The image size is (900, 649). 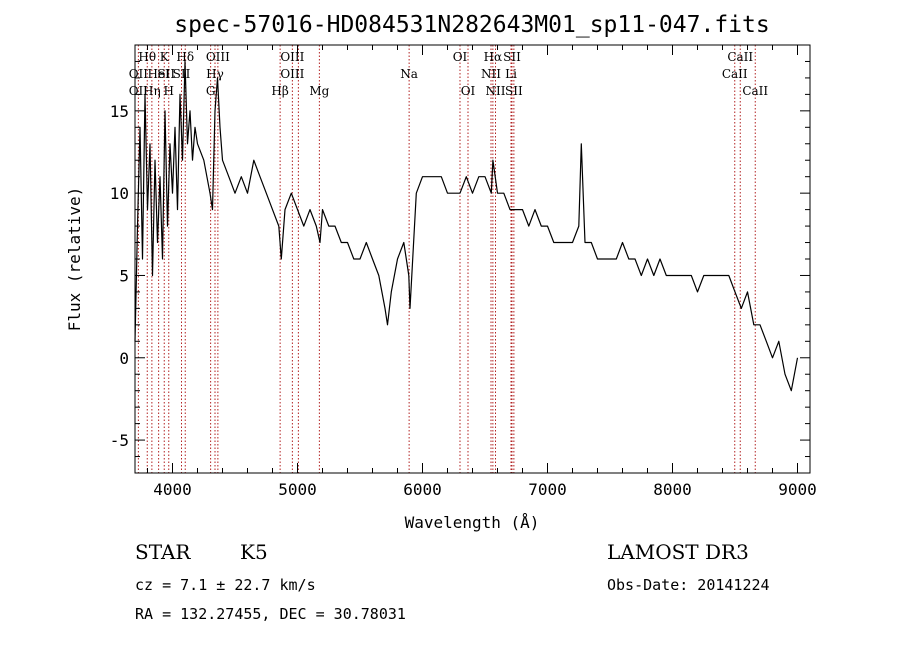 What do you see at coordinates (147, 57) in the screenshot?
I see `line-annotation-2: Hθ` at bounding box center [147, 57].